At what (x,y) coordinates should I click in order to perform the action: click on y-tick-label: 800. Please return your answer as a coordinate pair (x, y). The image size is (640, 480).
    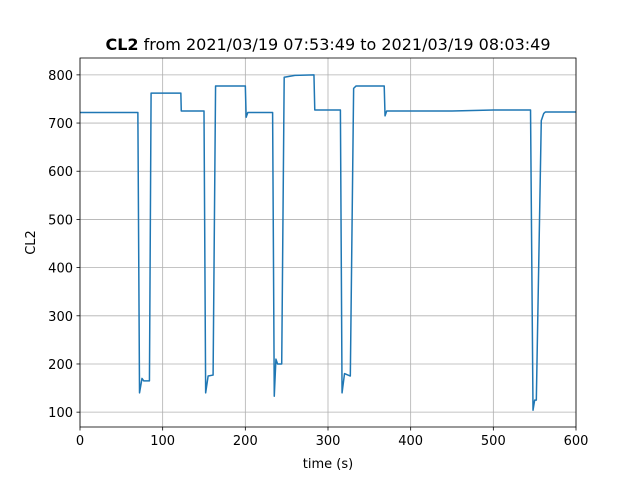
    Looking at the image, I should click on (60, 76).